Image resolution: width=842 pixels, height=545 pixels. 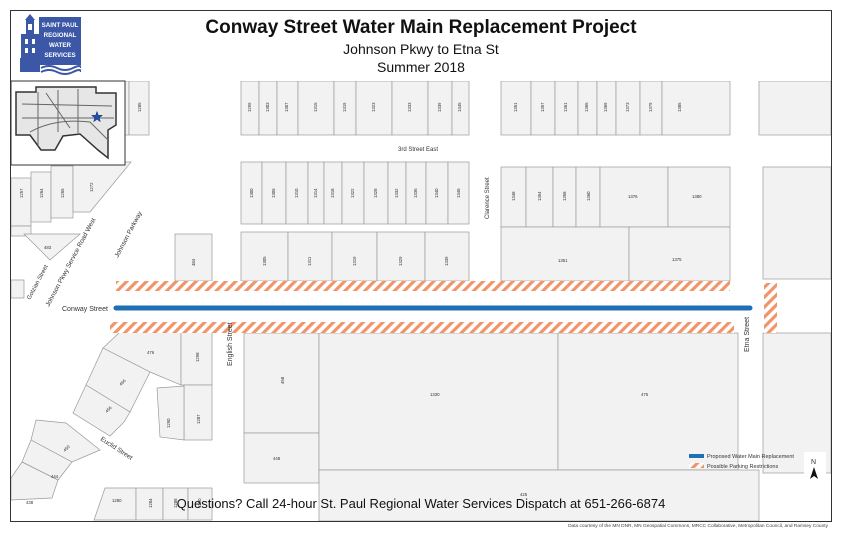 What do you see at coordinates (435, 394) in the screenshot?
I see `parcel-number: 1330` at bounding box center [435, 394].